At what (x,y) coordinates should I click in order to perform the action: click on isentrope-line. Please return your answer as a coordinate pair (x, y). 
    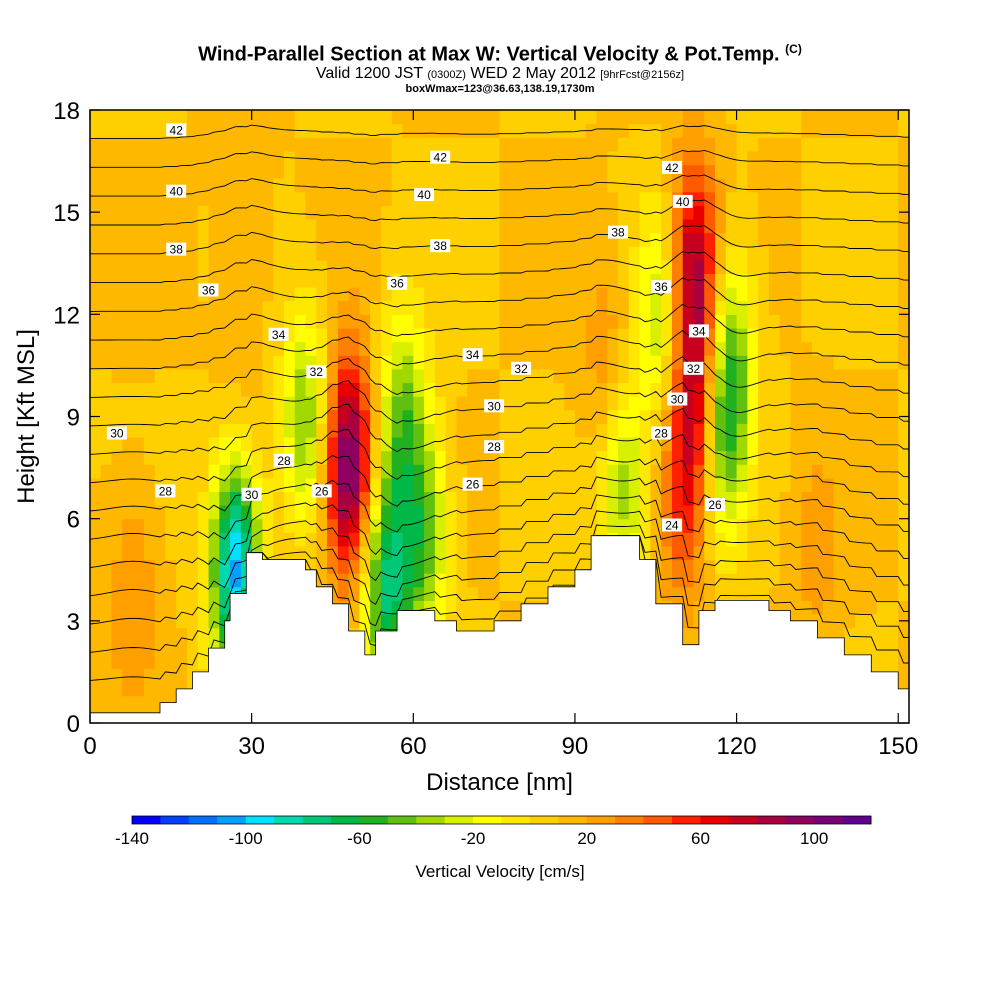
    Looking at the image, I should click on (499, 131).